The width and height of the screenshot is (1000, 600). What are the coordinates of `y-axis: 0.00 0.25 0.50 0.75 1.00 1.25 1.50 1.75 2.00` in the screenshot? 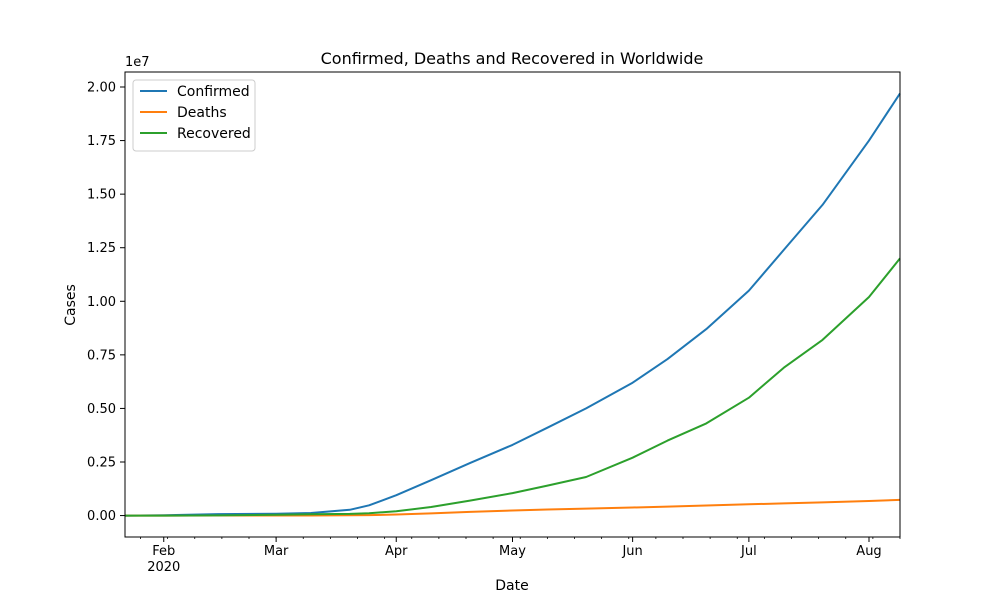 It's located at (106, 302).